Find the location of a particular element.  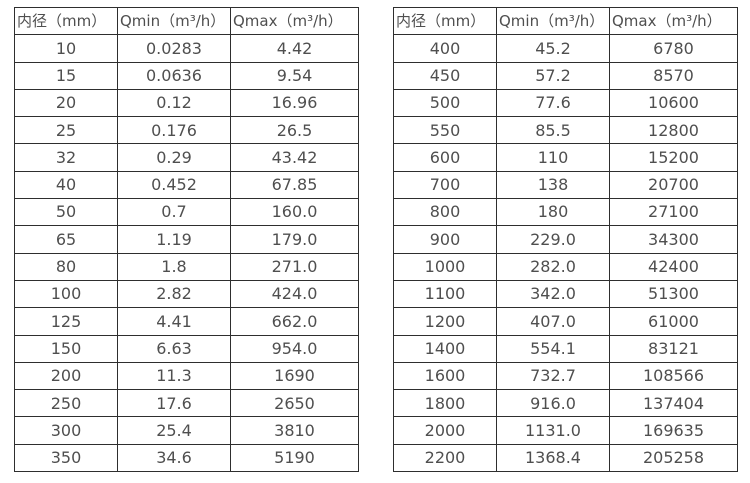

table-cell: 20 is located at coordinates (66, 103).